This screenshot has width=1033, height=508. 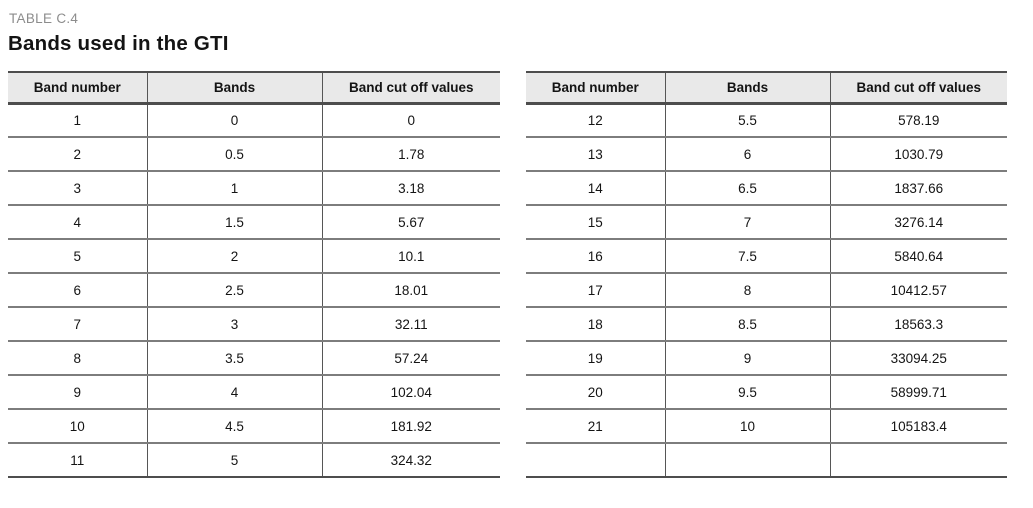 I want to click on table-row: 18 8.5 18563.3, so click(x=766, y=324).